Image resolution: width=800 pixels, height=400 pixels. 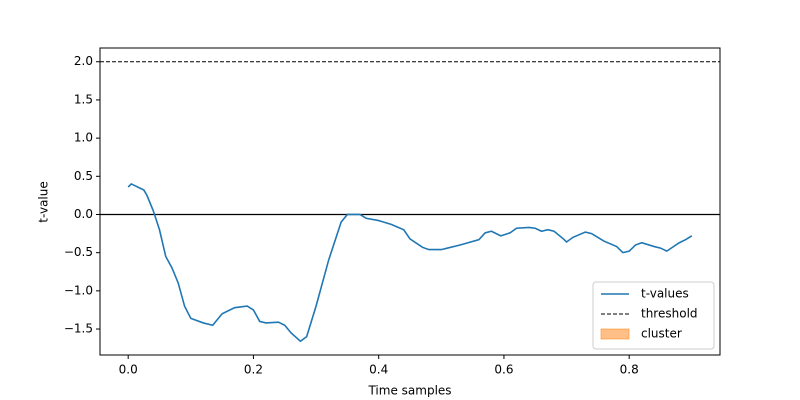 What do you see at coordinates (409, 391) in the screenshot?
I see `x-axis-label: Time samples` at bounding box center [409, 391].